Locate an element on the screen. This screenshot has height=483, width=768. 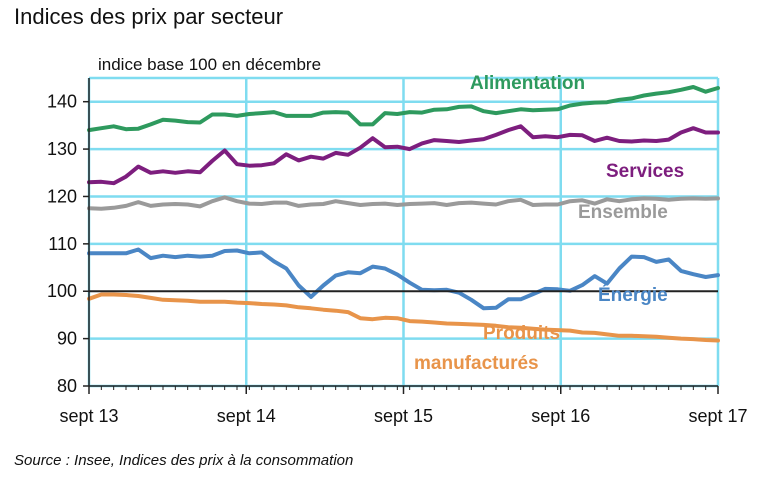
page-title: Indices des prix par secteur is located at coordinates (149, 16).